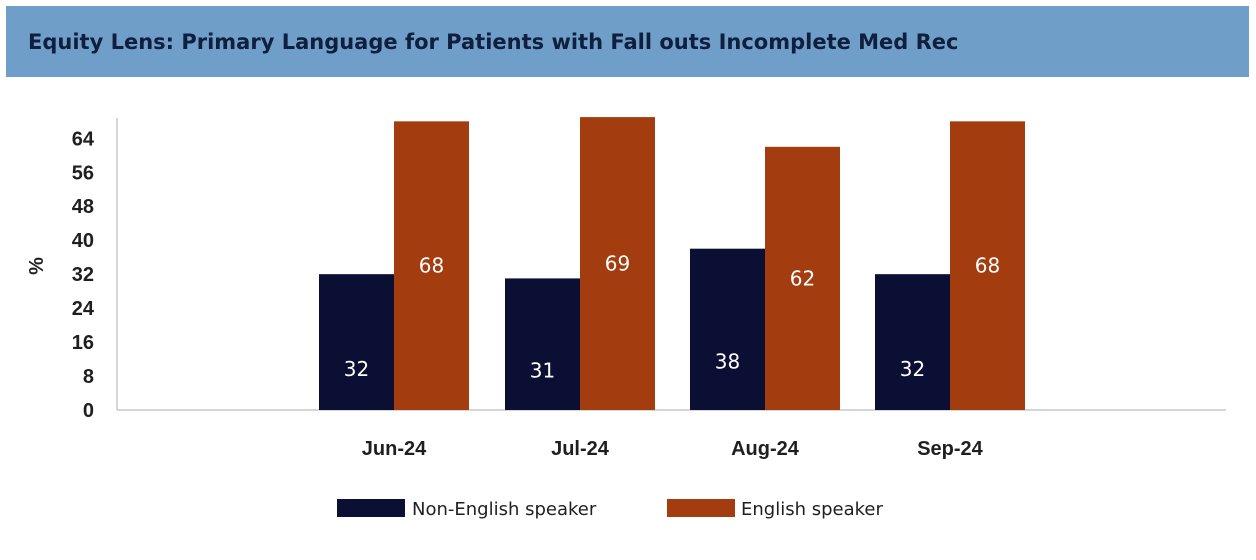  Describe the element at coordinates (83, 173) in the screenshot. I see `y-tick-label: 56` at that location.